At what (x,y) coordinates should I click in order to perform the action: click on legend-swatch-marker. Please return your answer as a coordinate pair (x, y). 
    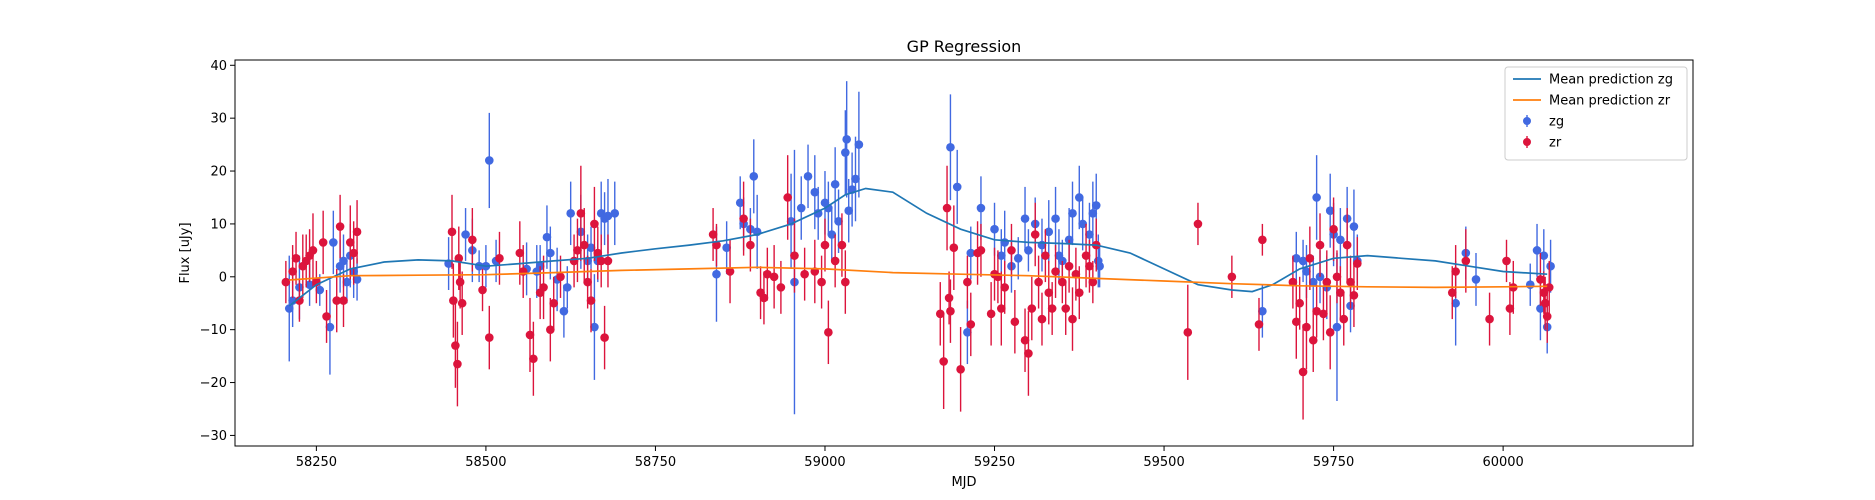
    Looking at the image, I should click on (1527, 121).